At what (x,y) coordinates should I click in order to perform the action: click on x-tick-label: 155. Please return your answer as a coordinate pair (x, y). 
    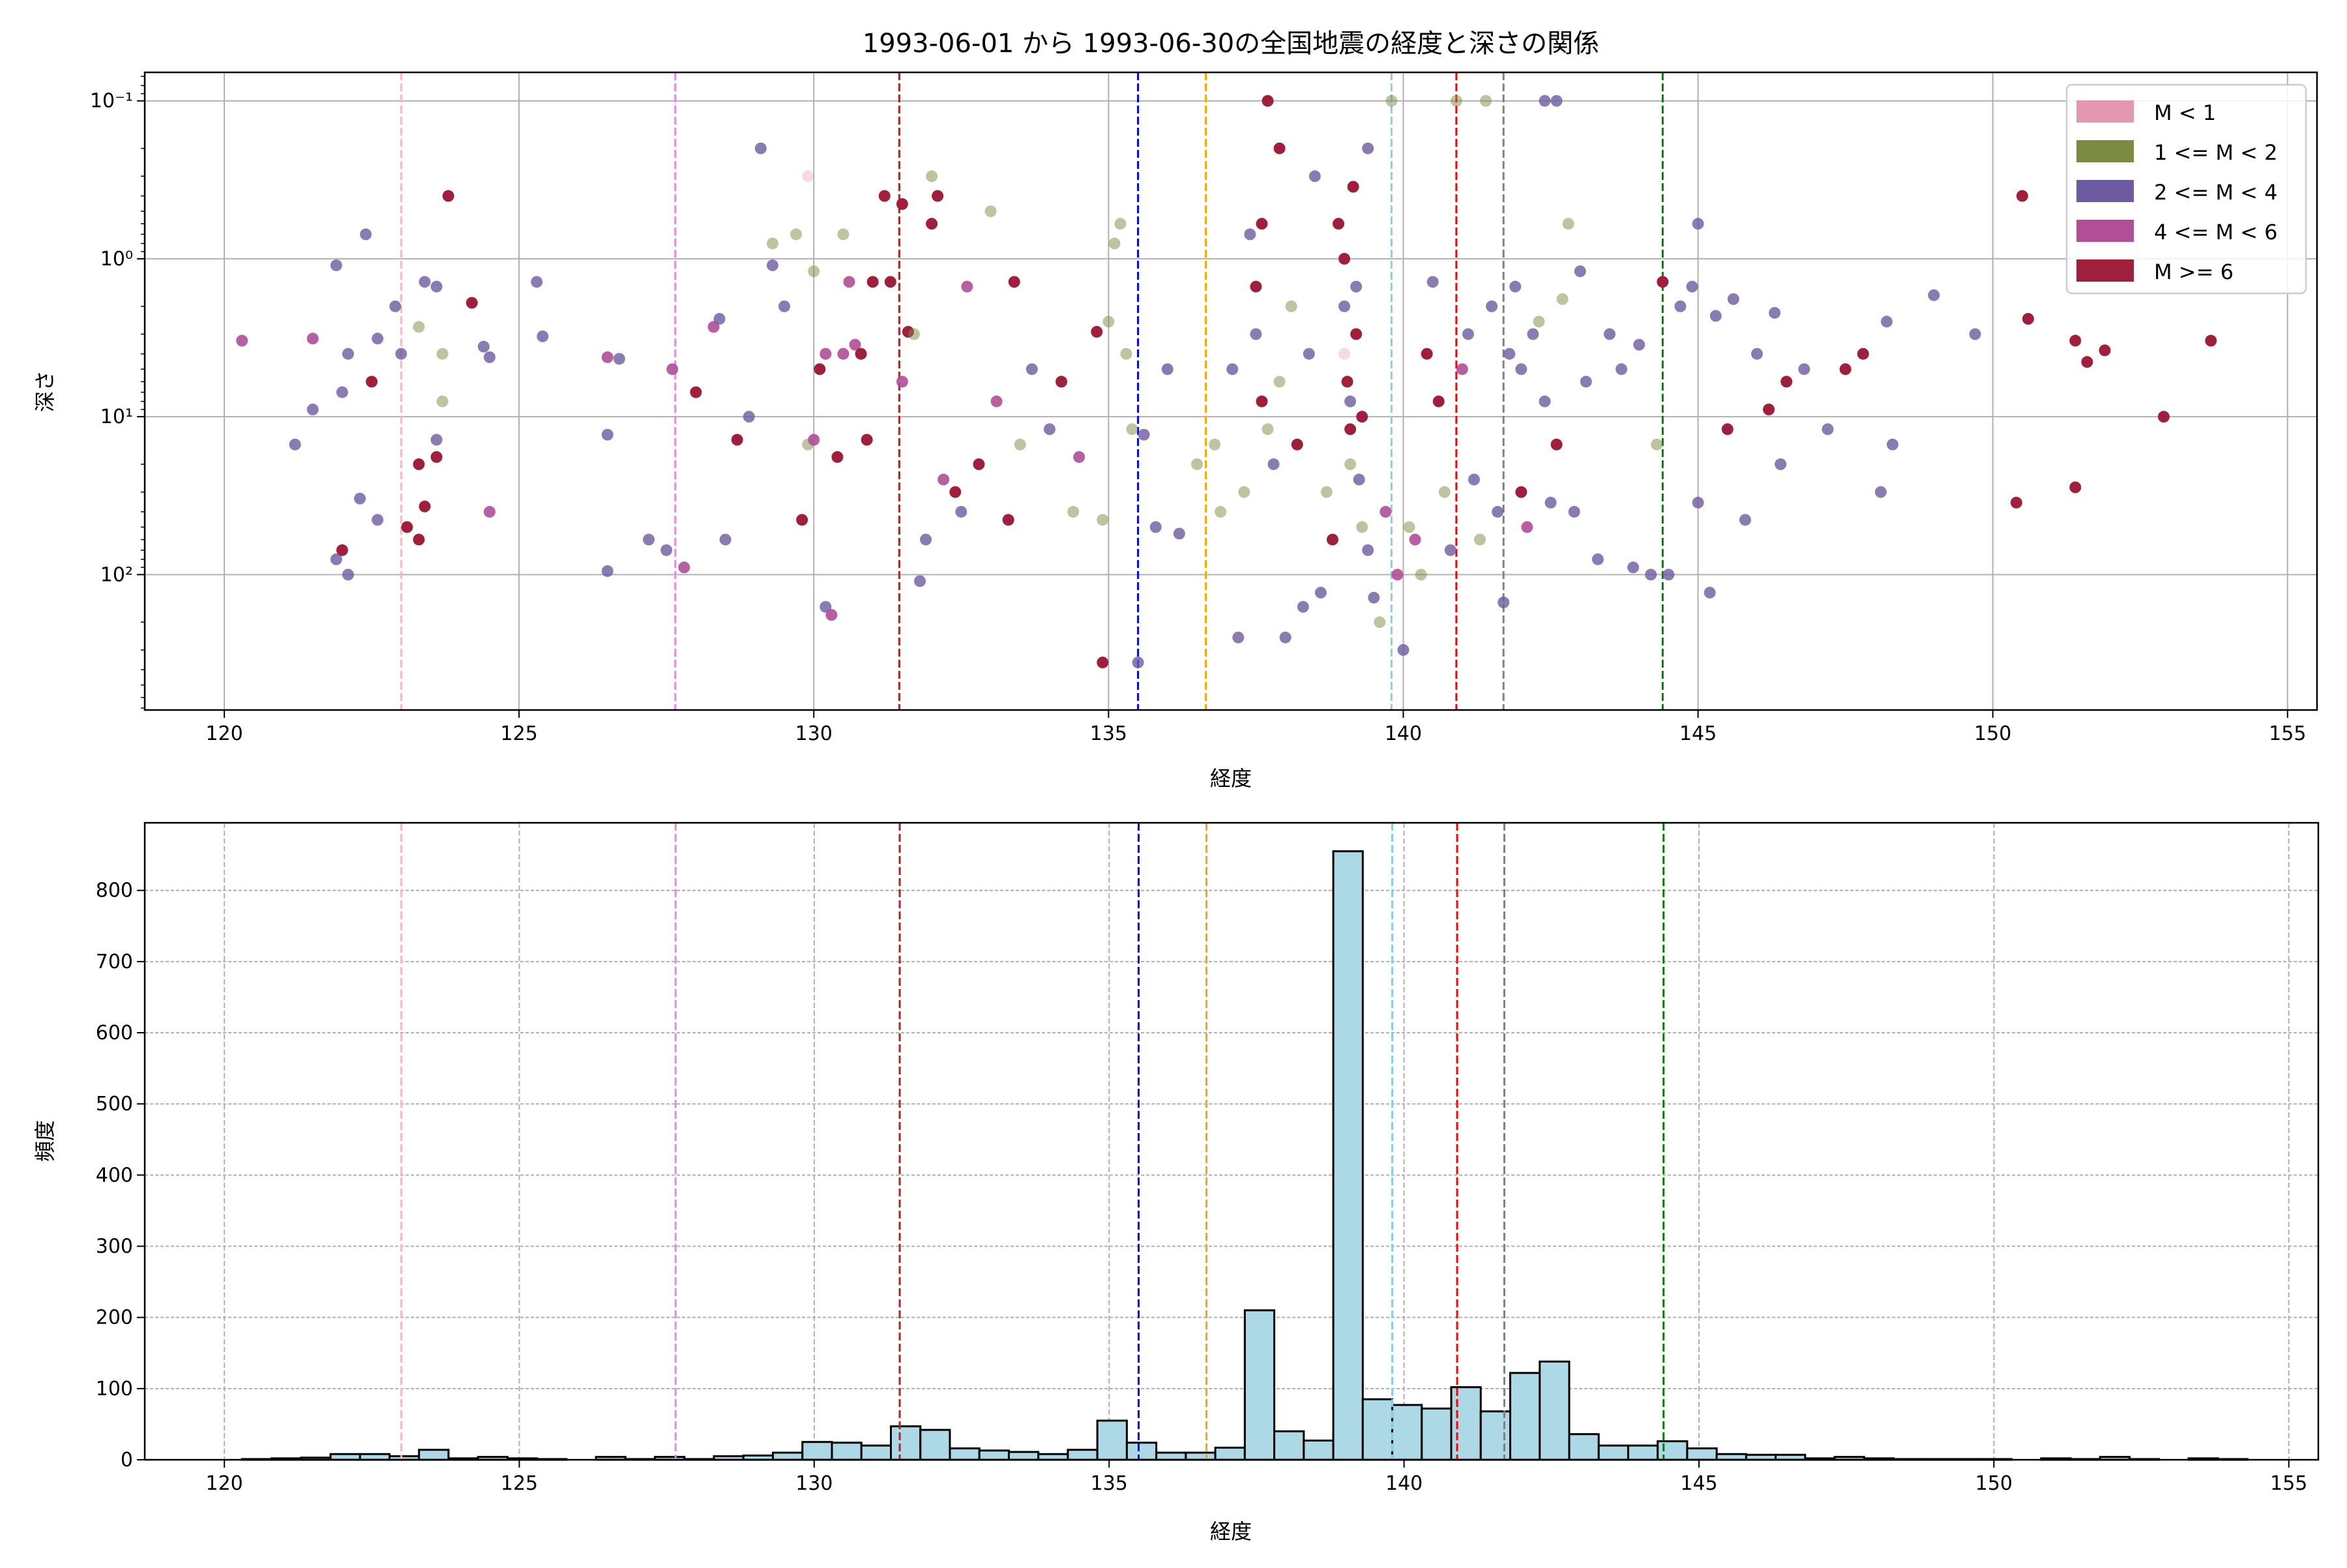
    Looking at the image, I should click on (2288, 1484).